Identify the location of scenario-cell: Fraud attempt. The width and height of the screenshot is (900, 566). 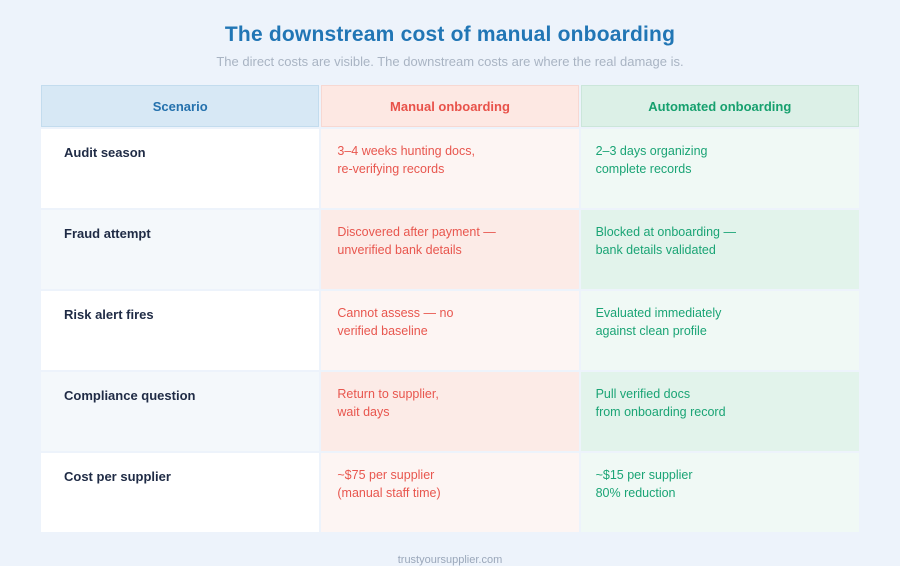
(180, 249).